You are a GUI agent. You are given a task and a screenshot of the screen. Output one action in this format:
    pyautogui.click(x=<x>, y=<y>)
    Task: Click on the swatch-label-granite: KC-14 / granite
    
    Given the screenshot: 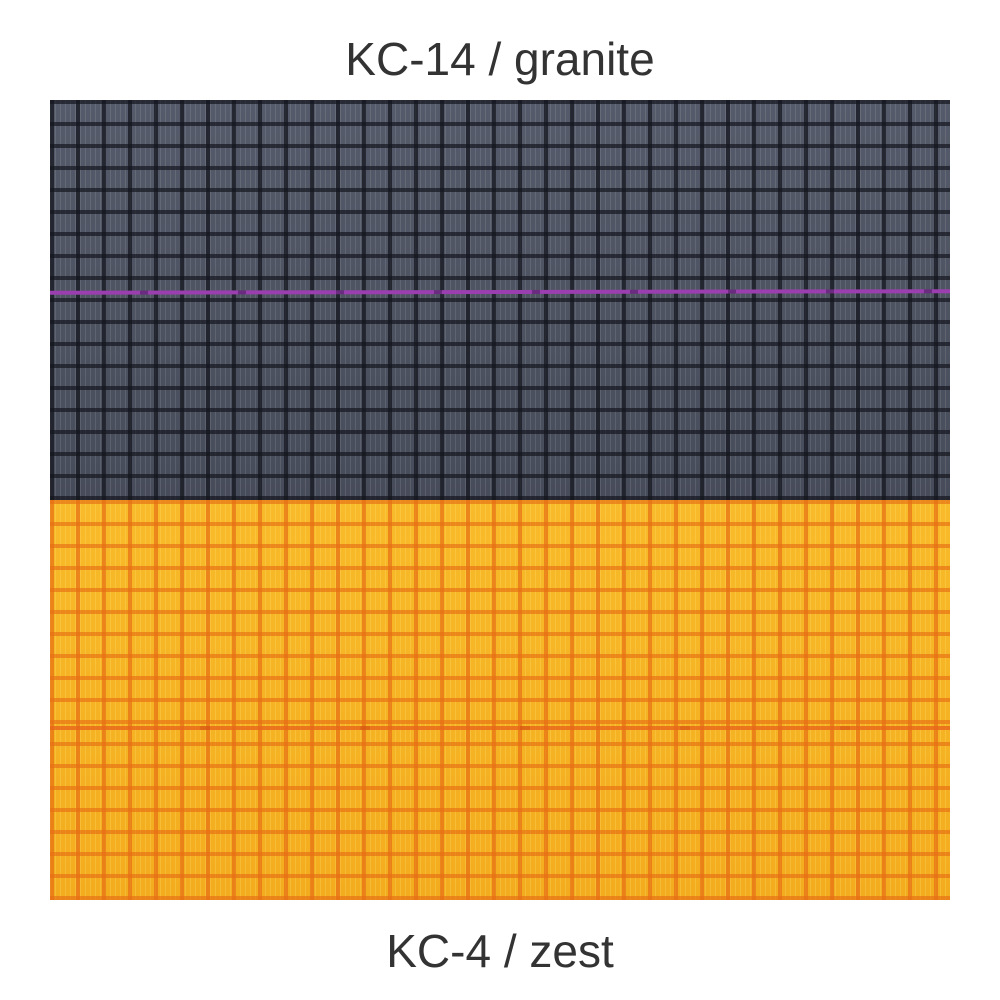 What is the action you would take?
    pyautogui.click(x=500, y=59)
    